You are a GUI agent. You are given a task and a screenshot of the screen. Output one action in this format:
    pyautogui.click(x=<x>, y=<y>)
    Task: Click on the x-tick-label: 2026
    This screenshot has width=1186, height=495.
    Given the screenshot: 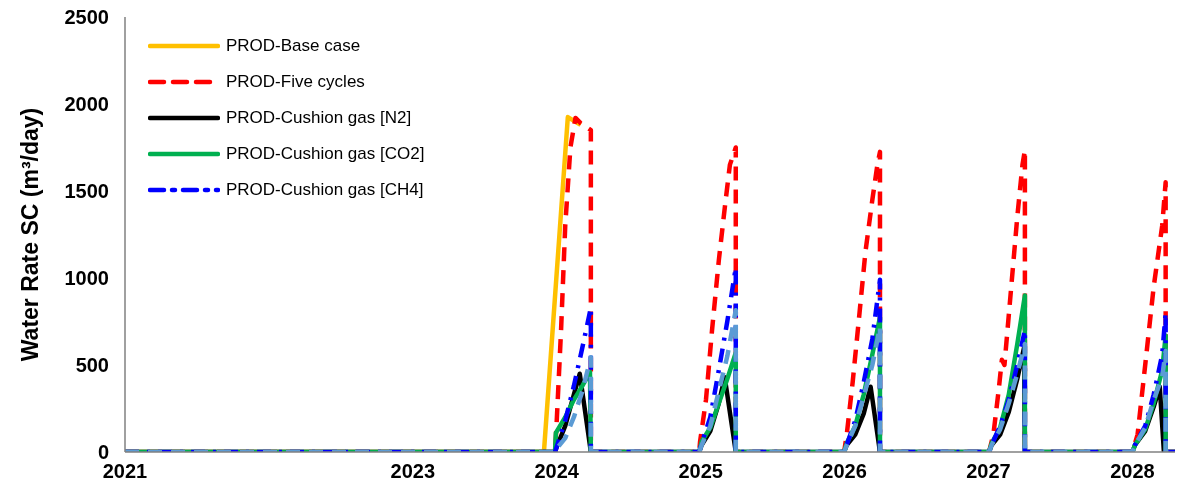 What is the action you would take?
    pyautogui.click(x=844, y=471)
    